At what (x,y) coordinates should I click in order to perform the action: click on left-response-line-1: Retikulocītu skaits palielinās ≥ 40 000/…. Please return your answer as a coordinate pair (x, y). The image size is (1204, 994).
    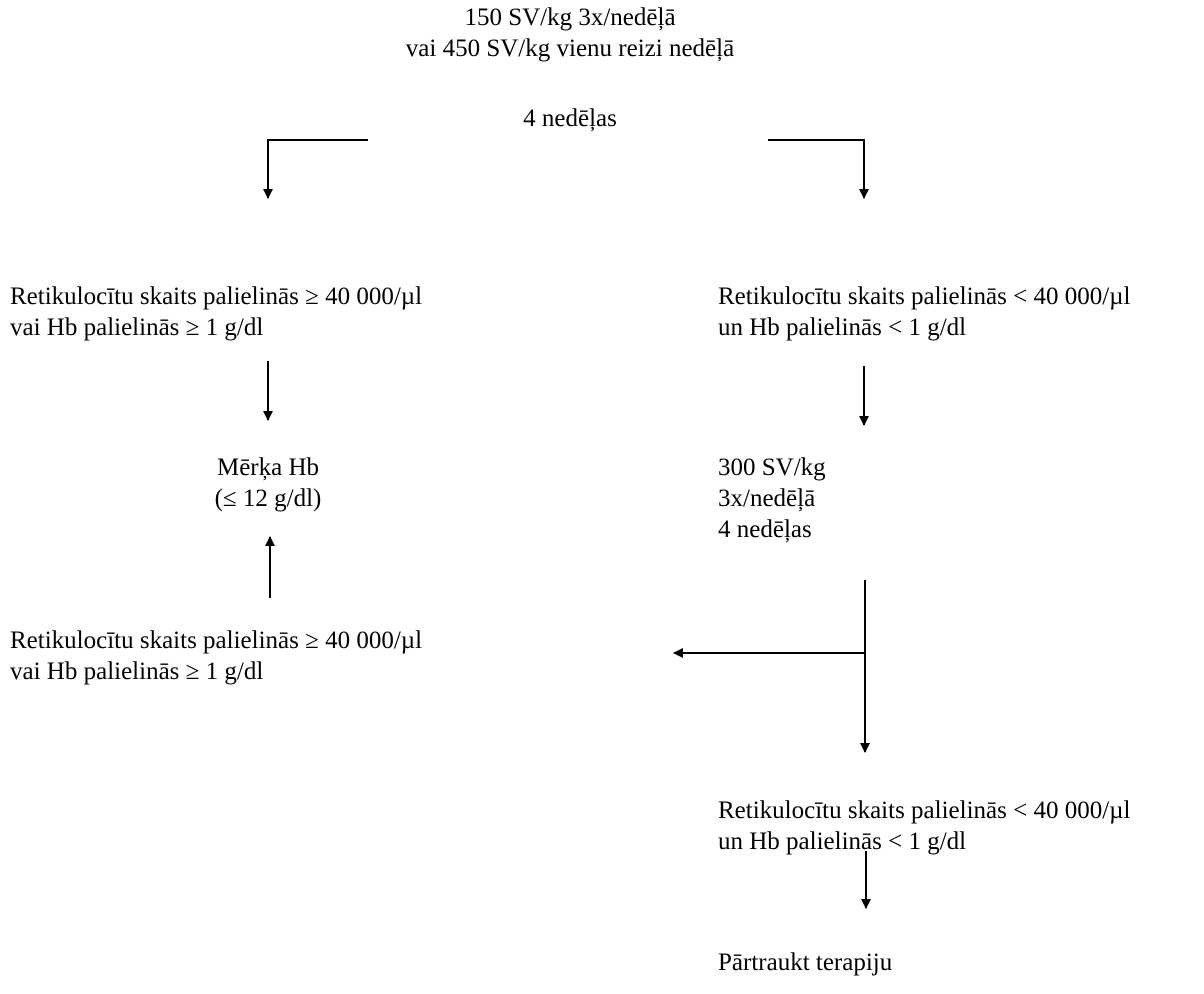
    Looking at the image, I should click on (216, 296).